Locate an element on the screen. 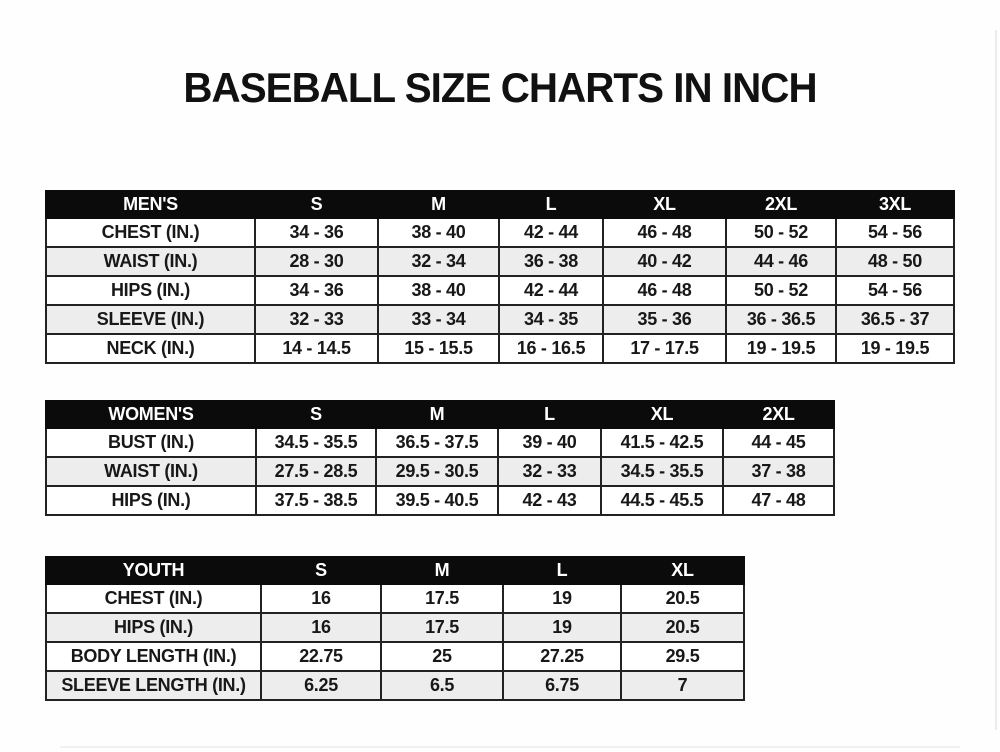 This screenshot has height=752, width=1000. size-cell: 32 - 34 is located at coordinates (438, 261).